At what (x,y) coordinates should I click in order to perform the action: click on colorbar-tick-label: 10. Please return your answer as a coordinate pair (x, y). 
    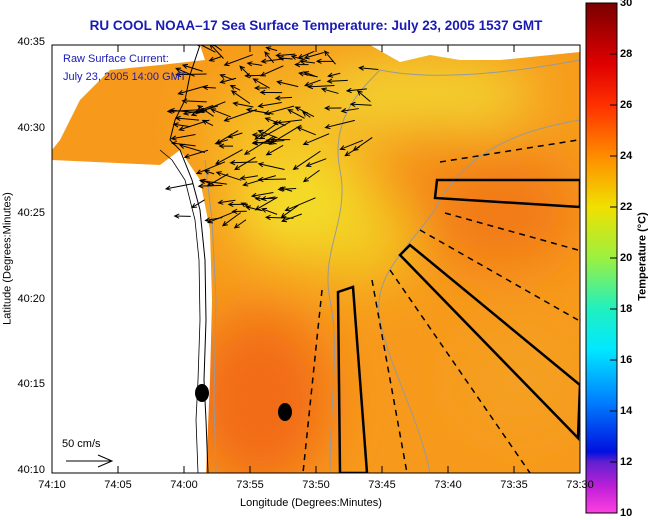
    Looking at the image, I should click on (626, 513).